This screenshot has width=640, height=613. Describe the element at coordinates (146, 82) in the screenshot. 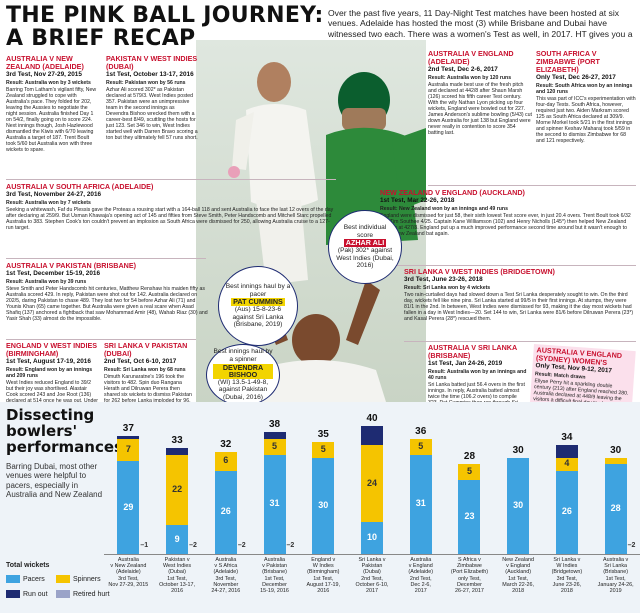

I see `match-result: Result: Pakistan won by 56 runs` at that location.